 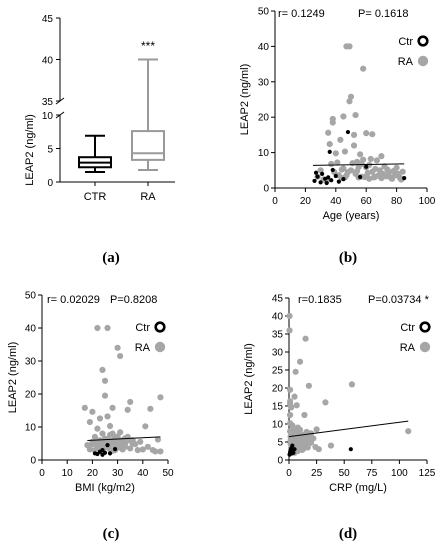 What do you see at coordinates (372, 473) in the screenshot?
I see `x-tick-label: 75` at bounding box center [372, 473].